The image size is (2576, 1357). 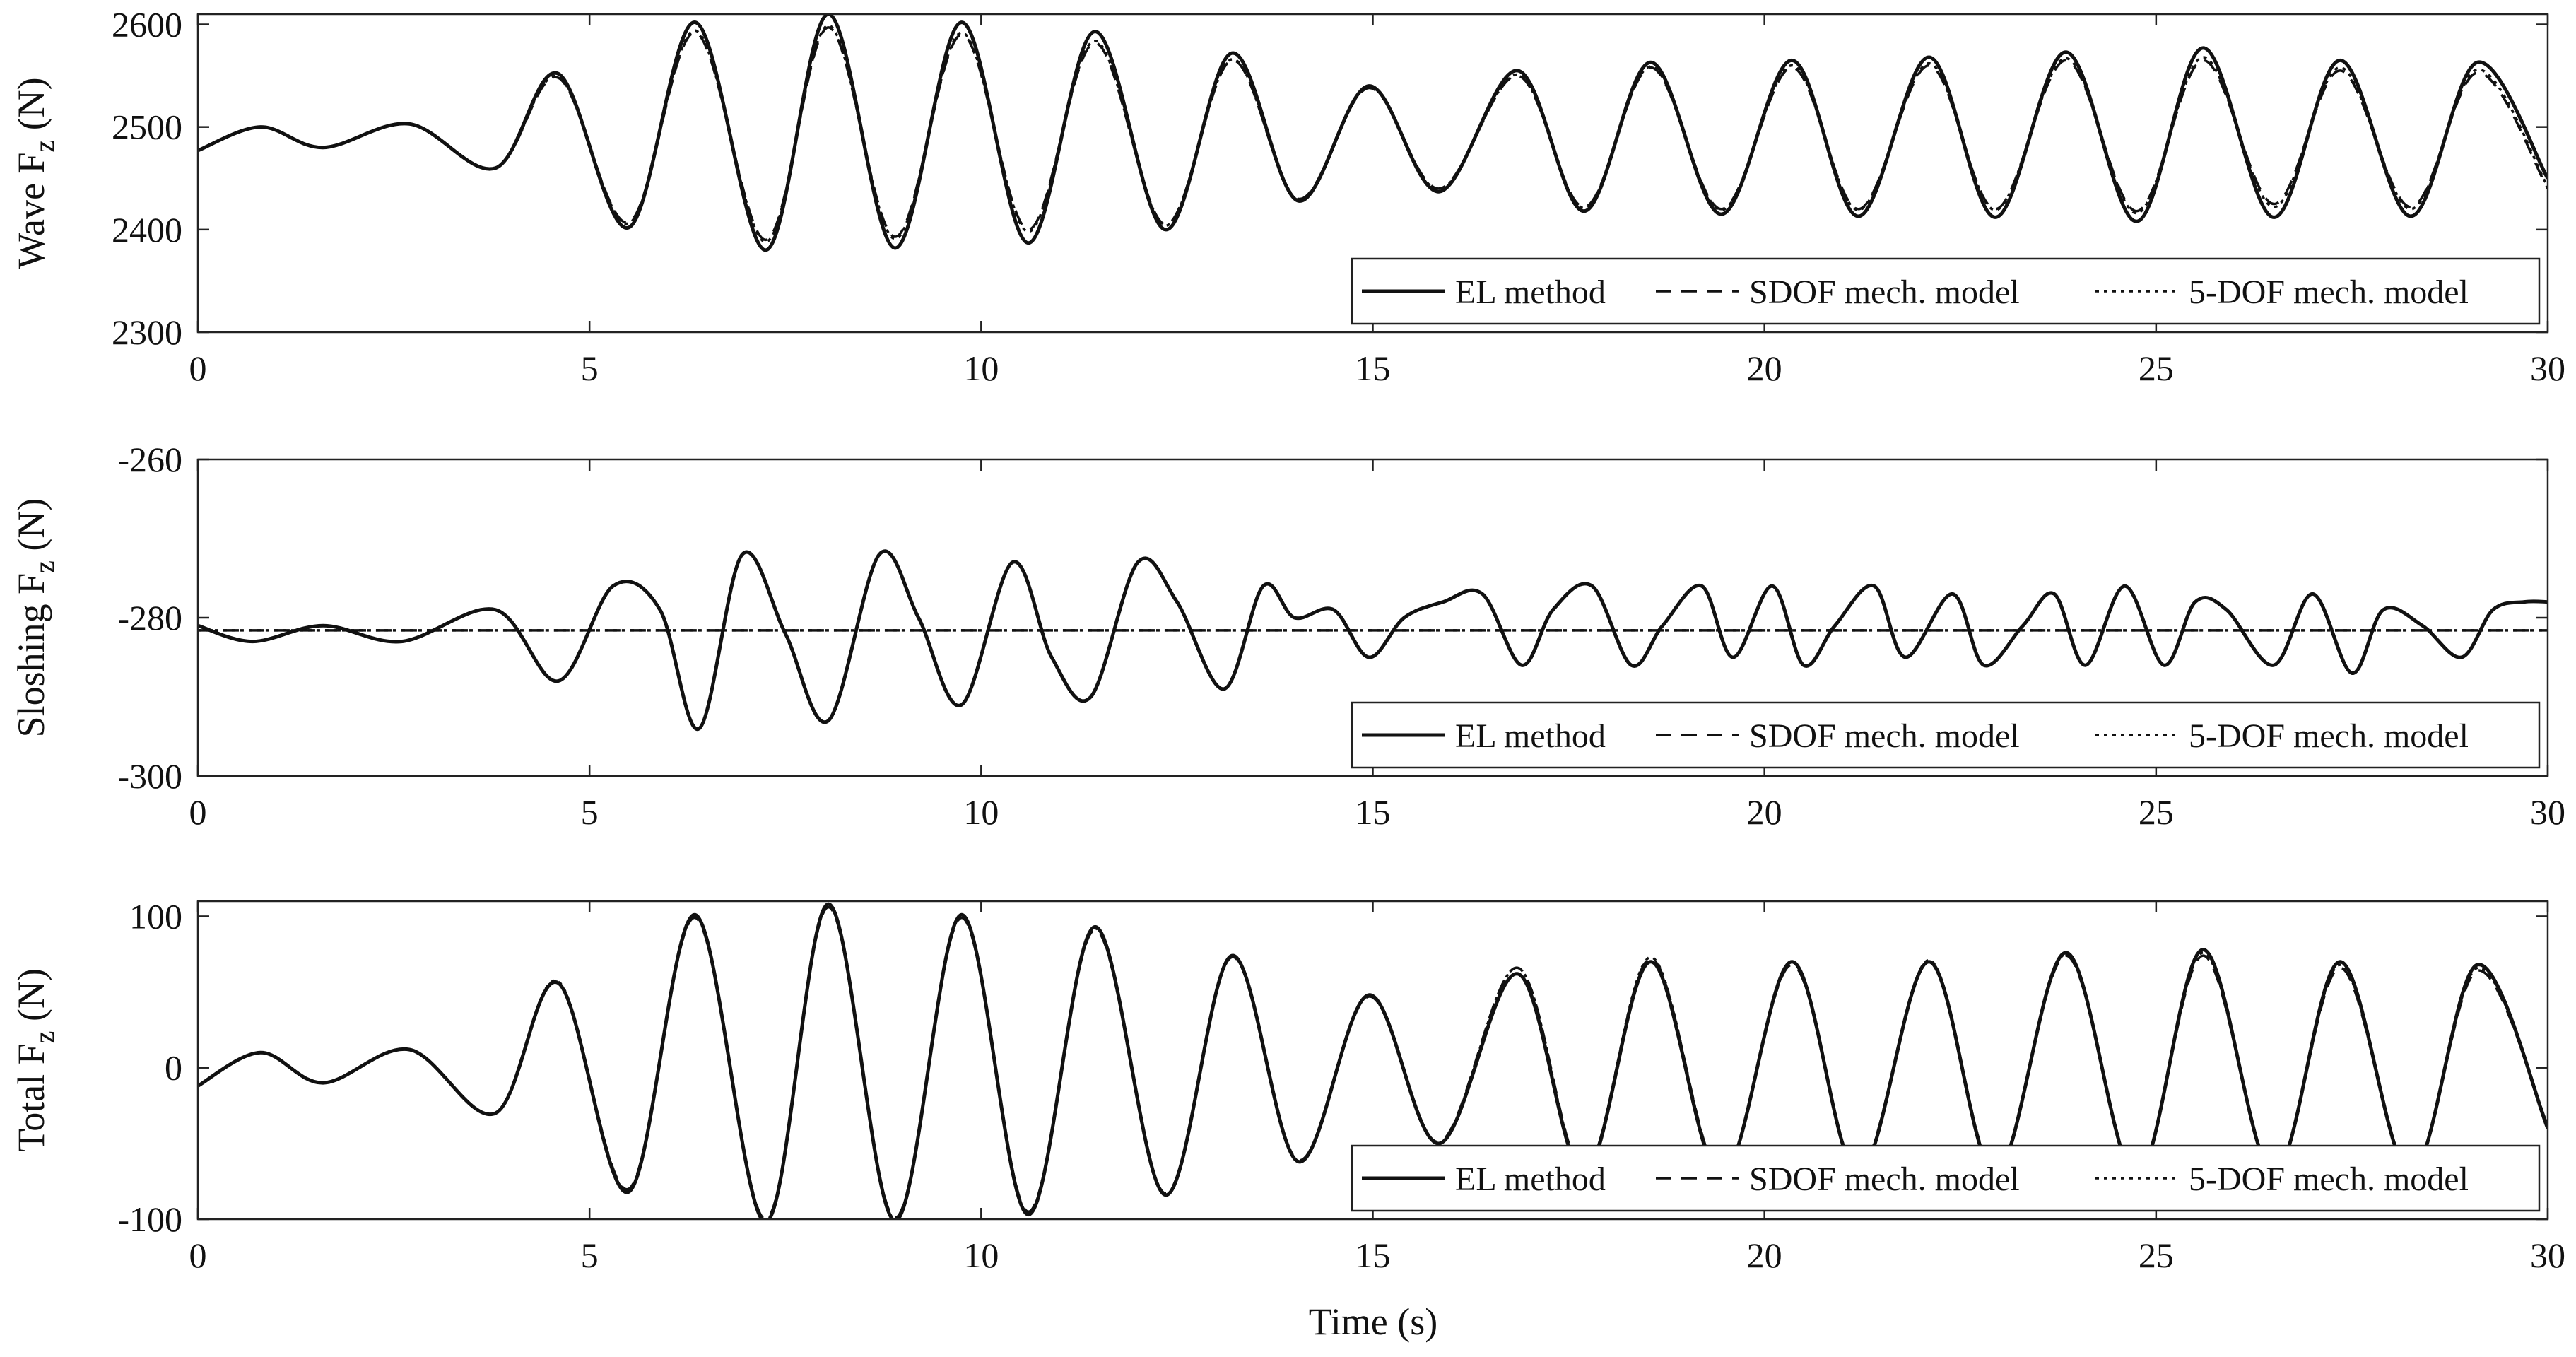 What do you see at coordinates (2547, 368) in the screenshot?
I see `panel-1-x-tick-label: 30` at bounding box center [2547, 368].